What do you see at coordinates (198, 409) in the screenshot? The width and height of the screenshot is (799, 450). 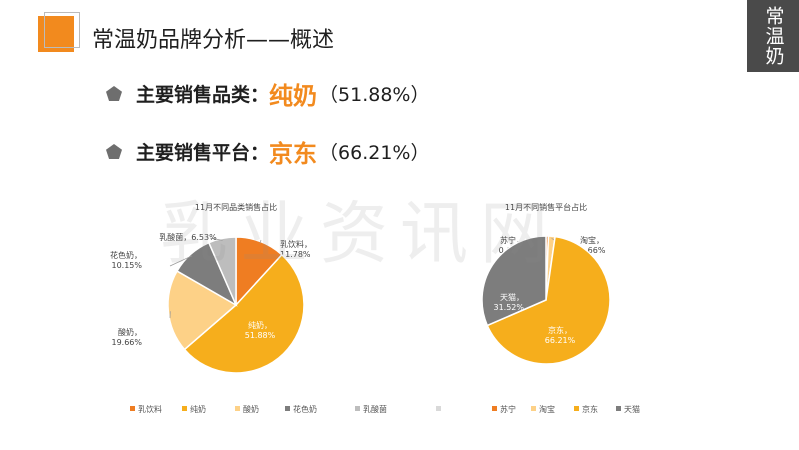 I see `legend-label: 纯奶` at bounding box center [198, 409].